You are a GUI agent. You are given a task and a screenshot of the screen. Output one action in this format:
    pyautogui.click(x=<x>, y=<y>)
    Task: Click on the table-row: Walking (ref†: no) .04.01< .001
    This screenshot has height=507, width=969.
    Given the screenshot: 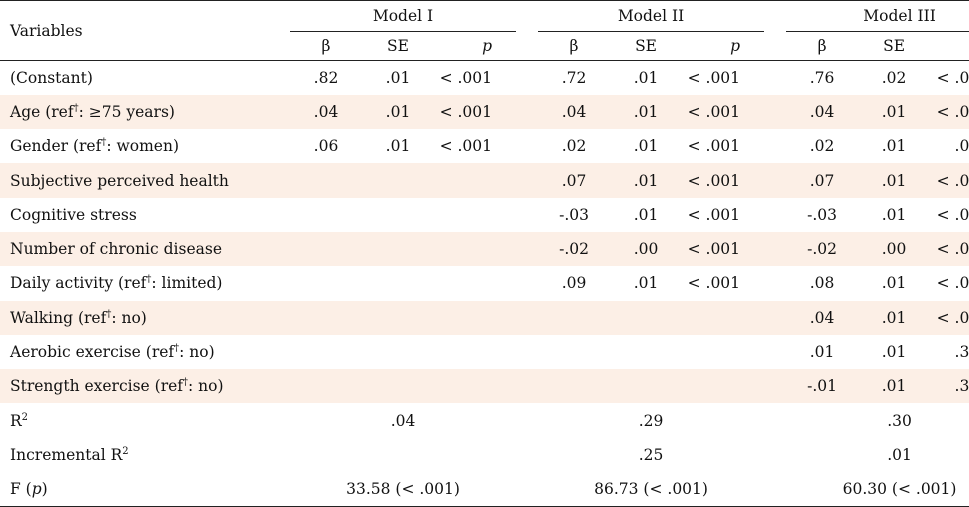 What is the action you would take?
    pyautogui.click(x=484, y=317)
    